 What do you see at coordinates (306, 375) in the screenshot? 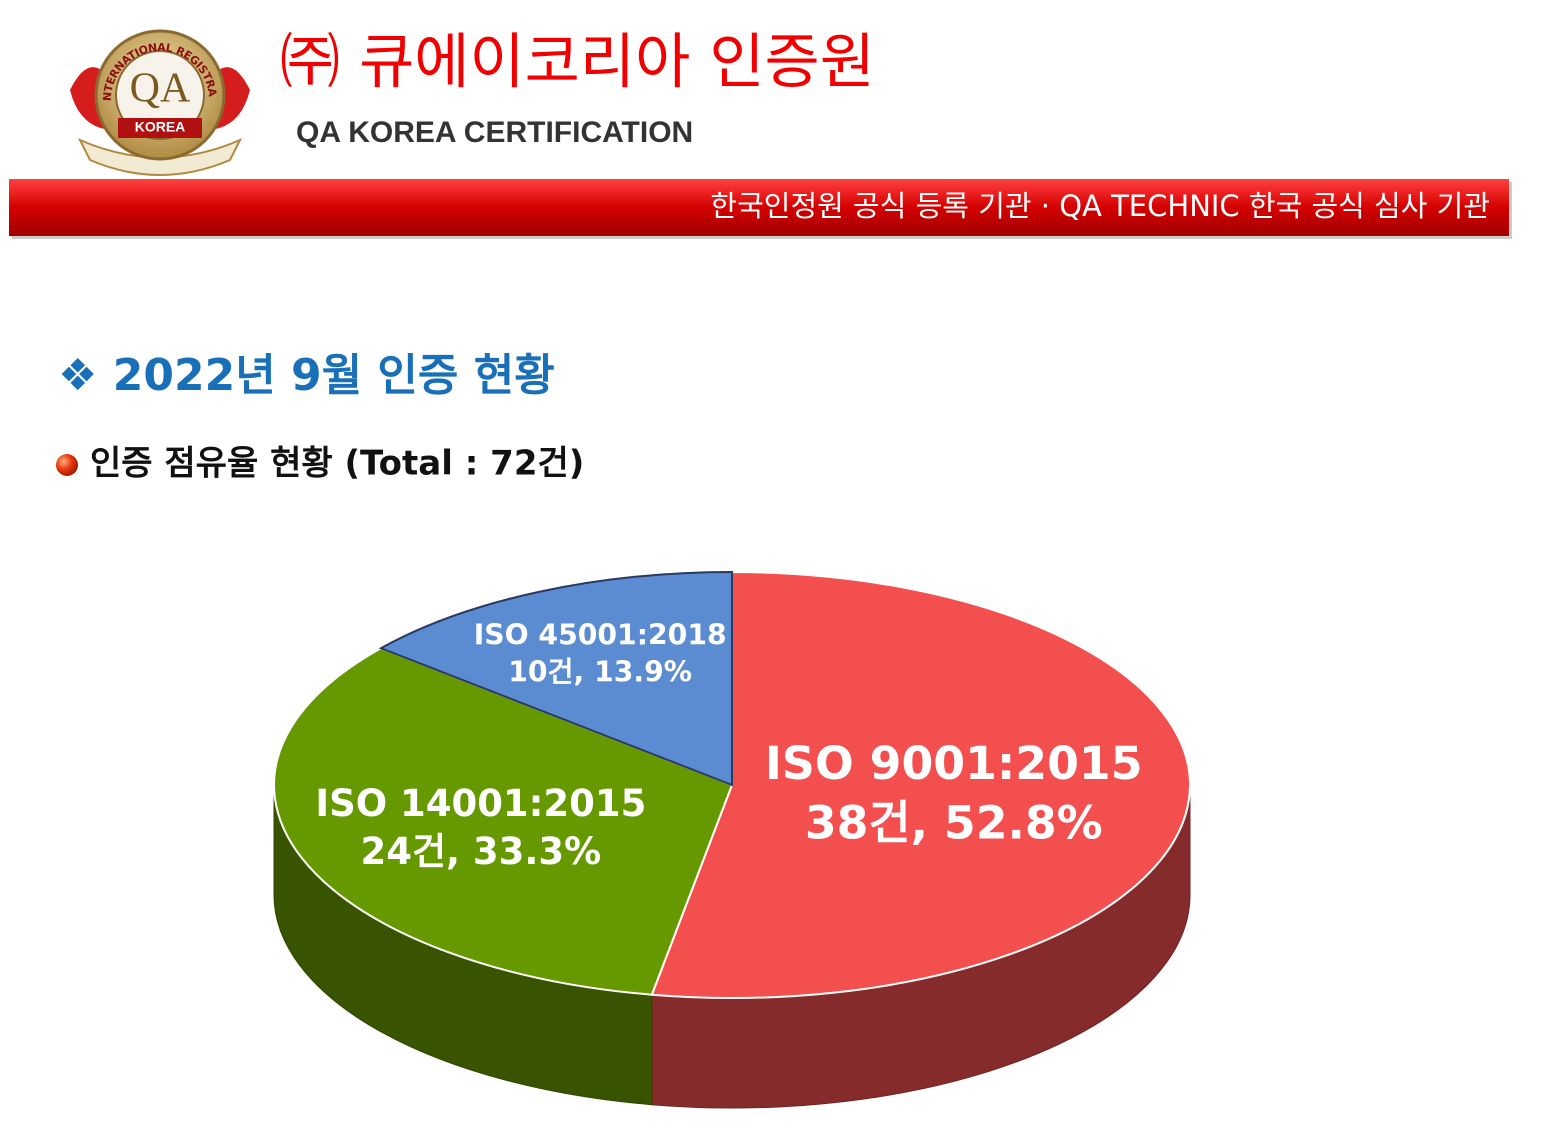
I see `section-title: ❖ 2022년 9월 인증 현황` at bounding box center [306, 375].